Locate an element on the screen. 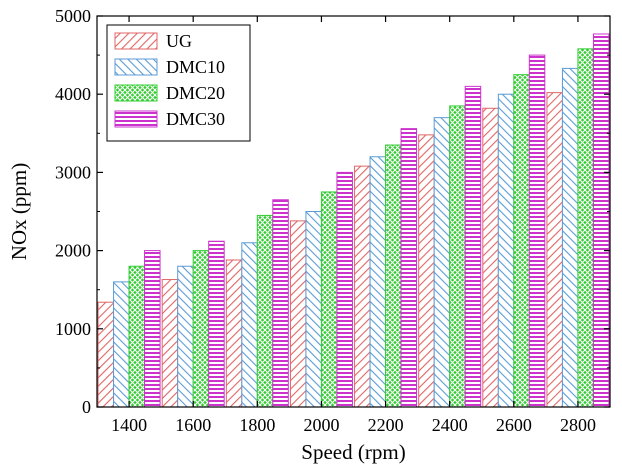 This screenshot has height=468, width=622. legend-label-dmc30: DMC30 is located at coordinates (195, 119).